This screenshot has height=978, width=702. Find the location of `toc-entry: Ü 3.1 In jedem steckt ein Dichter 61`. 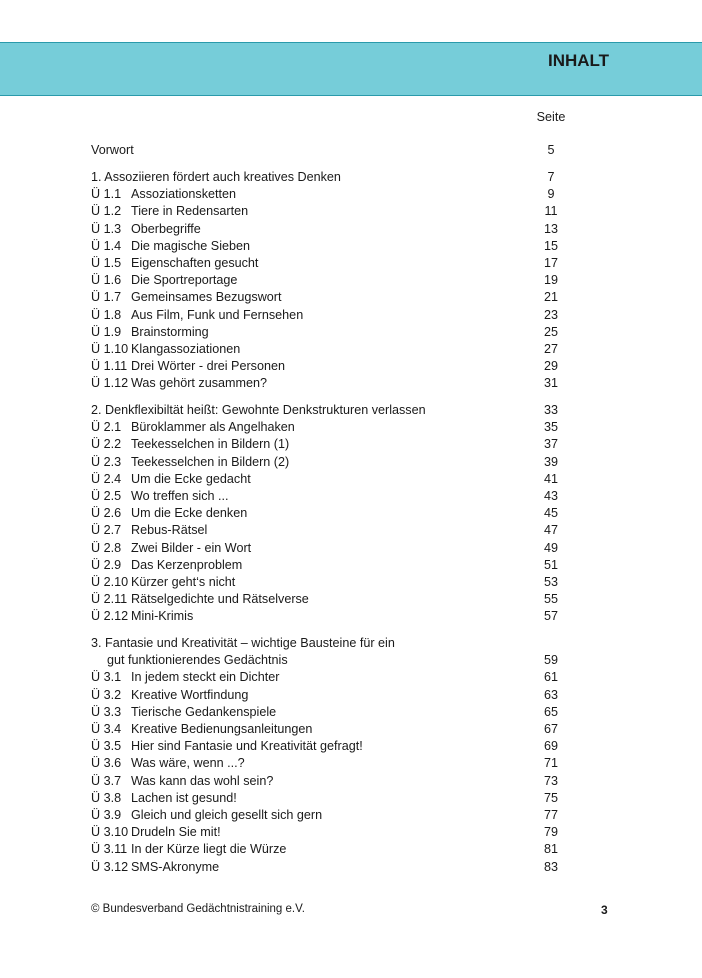

toc-entry: Ü 3.1 In jedem steckt ein Dichter 61 is located at coordinates (331, 677).